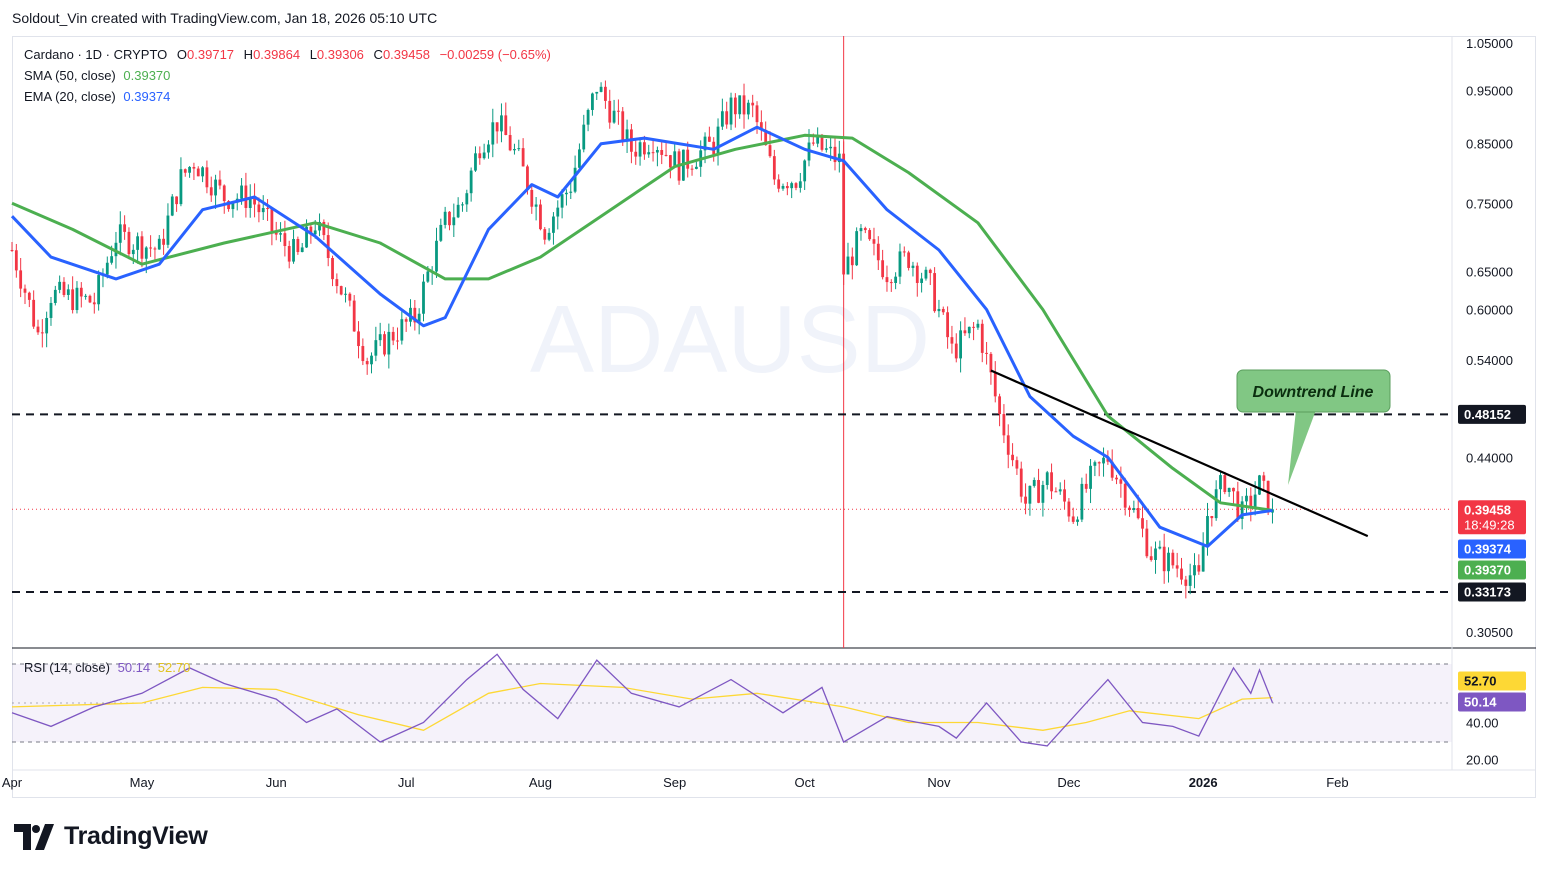 The width and height of the screenshot is (1549, 874). I want to click on rsi-ma-line, so click(642, 706).